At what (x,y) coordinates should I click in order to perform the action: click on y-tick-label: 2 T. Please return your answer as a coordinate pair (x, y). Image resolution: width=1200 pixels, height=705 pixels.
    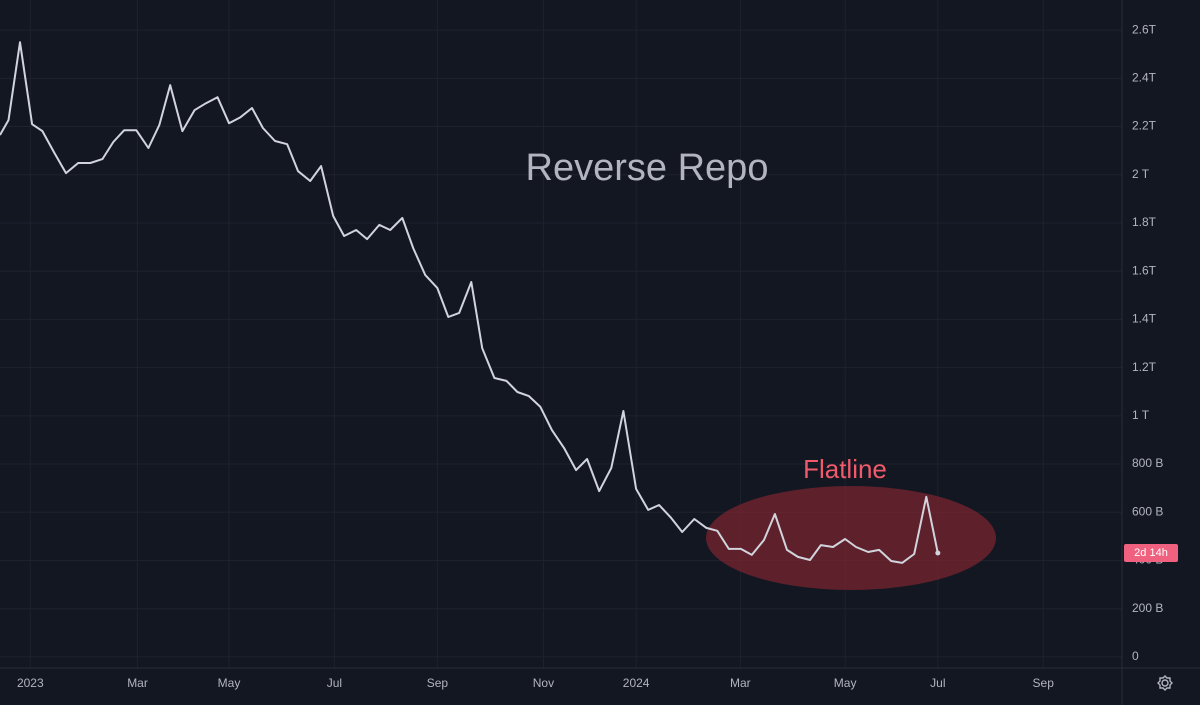
    Looking at the image, I should click on (1141, 174).